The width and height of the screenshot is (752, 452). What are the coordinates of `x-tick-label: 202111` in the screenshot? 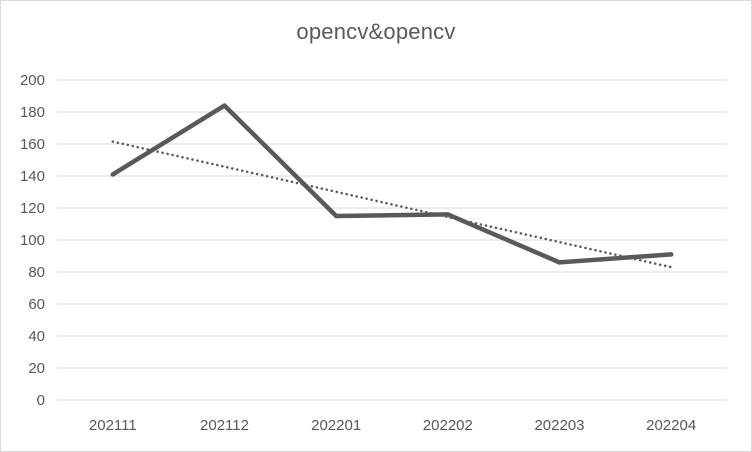 It's located at (113, 425).